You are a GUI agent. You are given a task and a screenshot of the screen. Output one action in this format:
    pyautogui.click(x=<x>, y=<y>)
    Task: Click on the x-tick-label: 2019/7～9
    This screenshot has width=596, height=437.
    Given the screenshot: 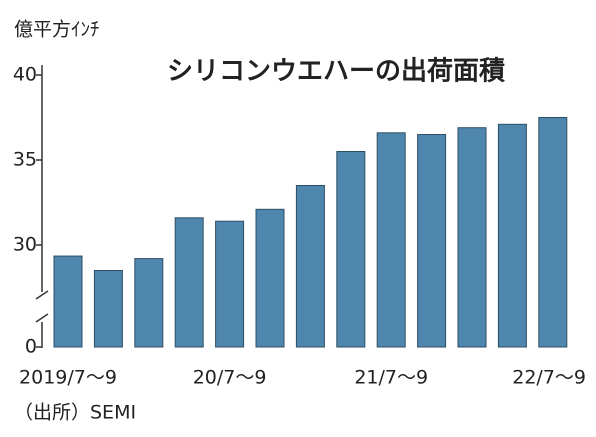 What is the action you would take?
    pyautogui.click(x=68, y=378)
    